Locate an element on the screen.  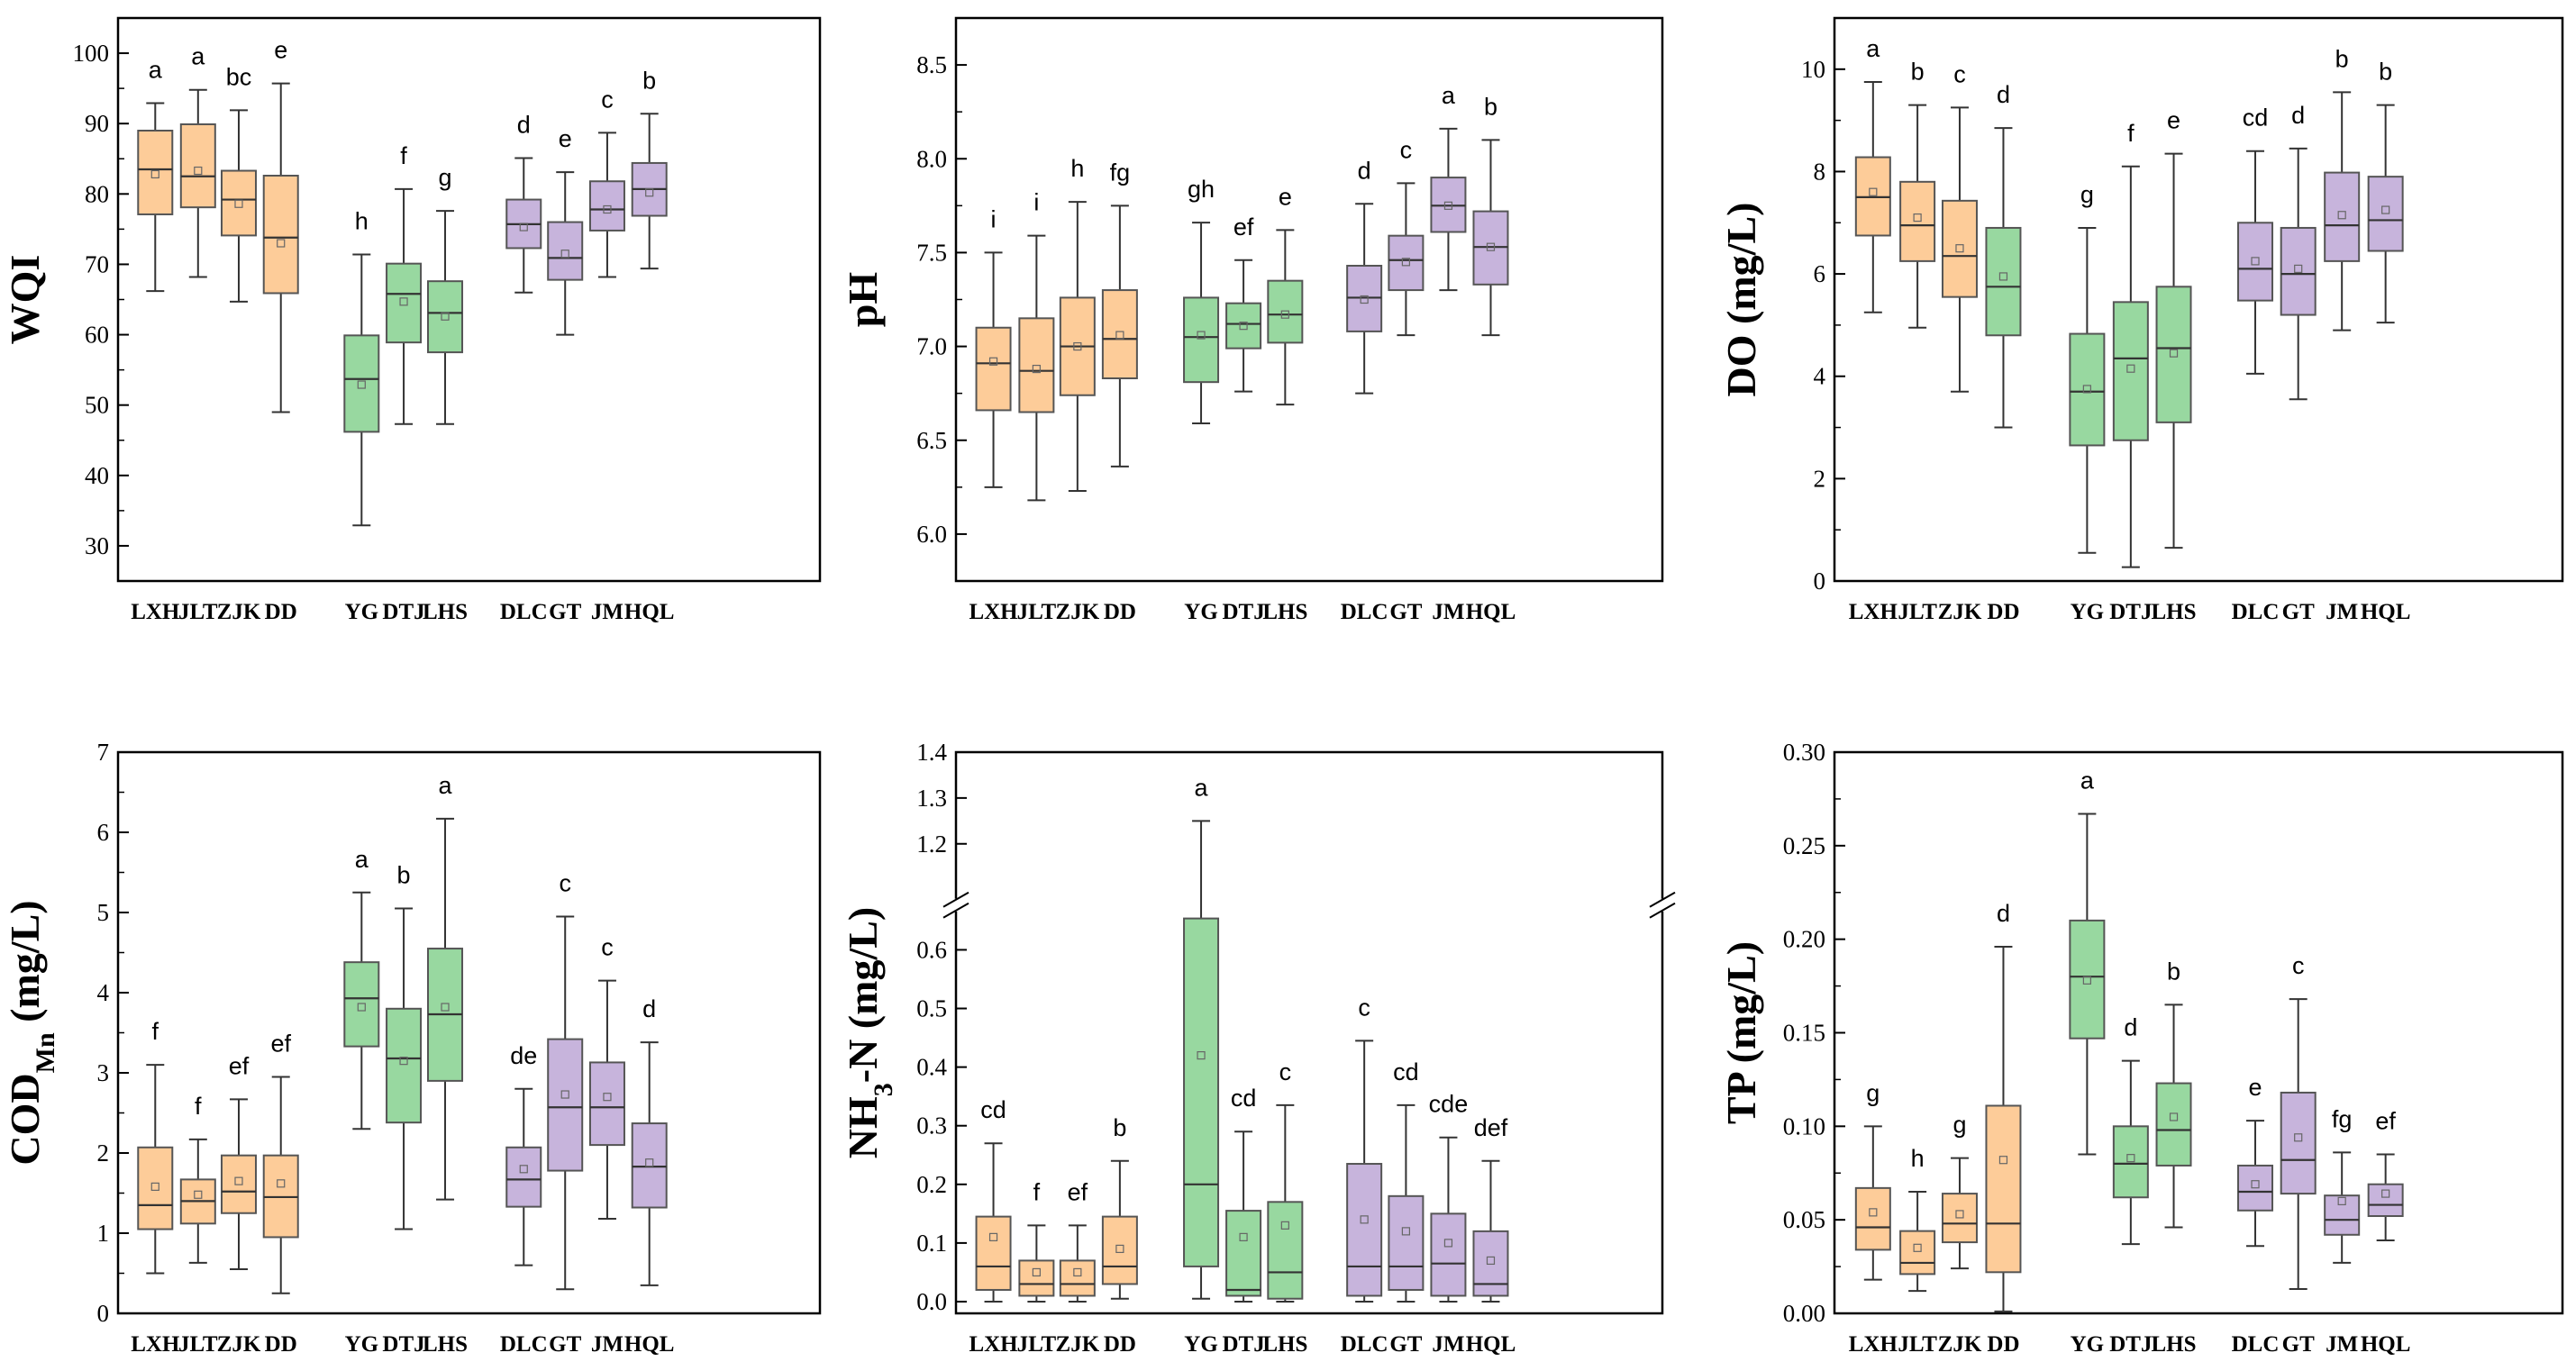
significance-letter: i is located at coordinates (1036, 202).